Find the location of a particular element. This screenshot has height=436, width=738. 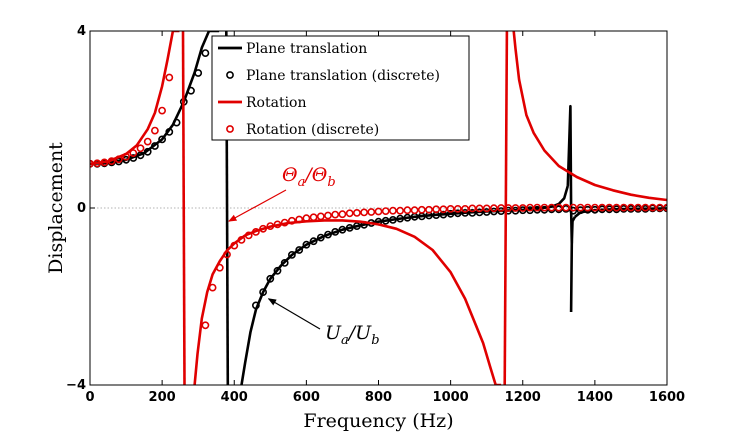

legend-box is located at coordinates (340, 88).